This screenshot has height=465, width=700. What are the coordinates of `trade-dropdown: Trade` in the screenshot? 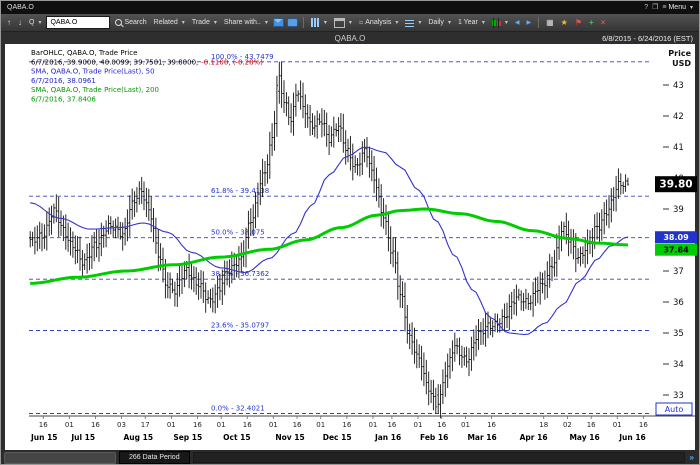 It's located at (204, 22).